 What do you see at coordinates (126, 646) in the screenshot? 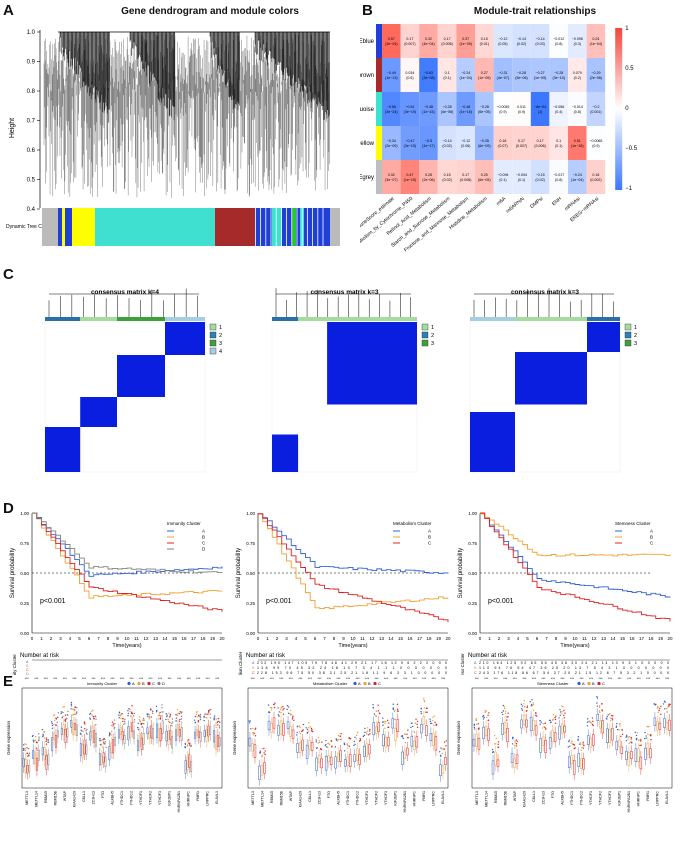
I see `km-xlabel: Time(years)` at bounding box center [126, 646].